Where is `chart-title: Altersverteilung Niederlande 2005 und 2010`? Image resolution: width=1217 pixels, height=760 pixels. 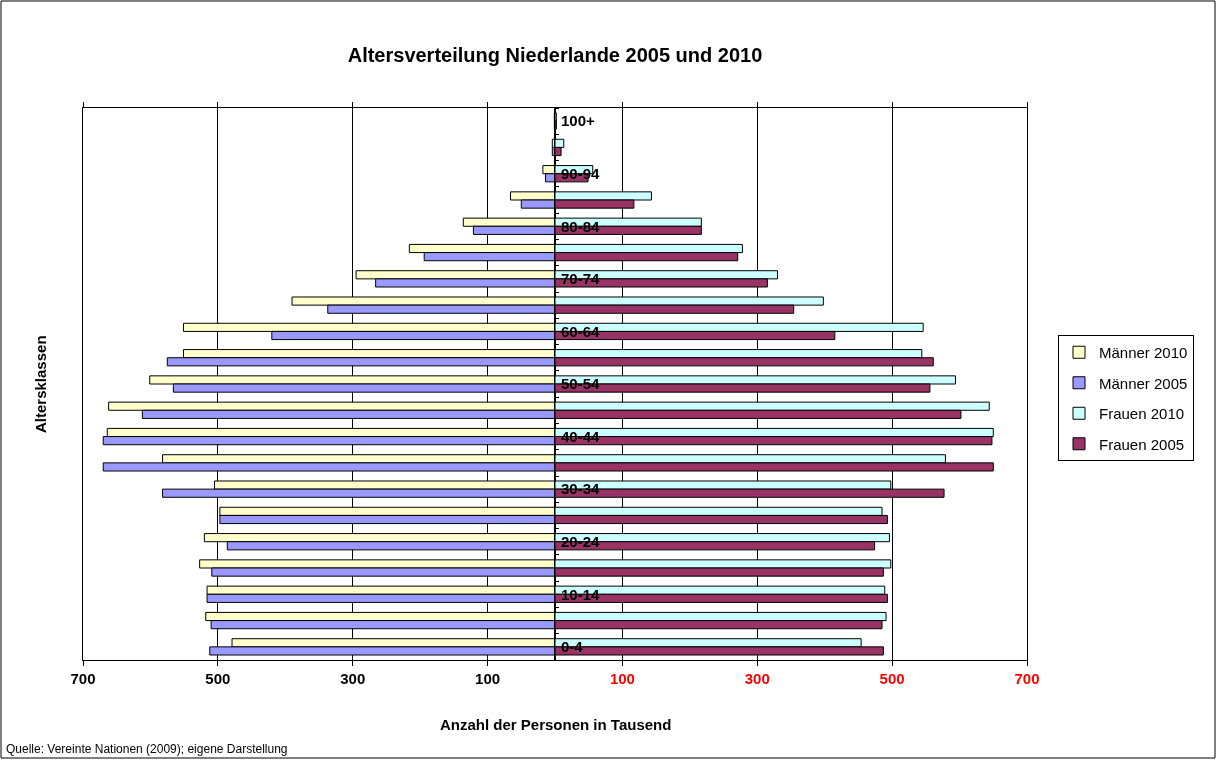
chart-title: Altersverteilung Niederlande 2005 und 2010 is located at coordinates (555, 55).